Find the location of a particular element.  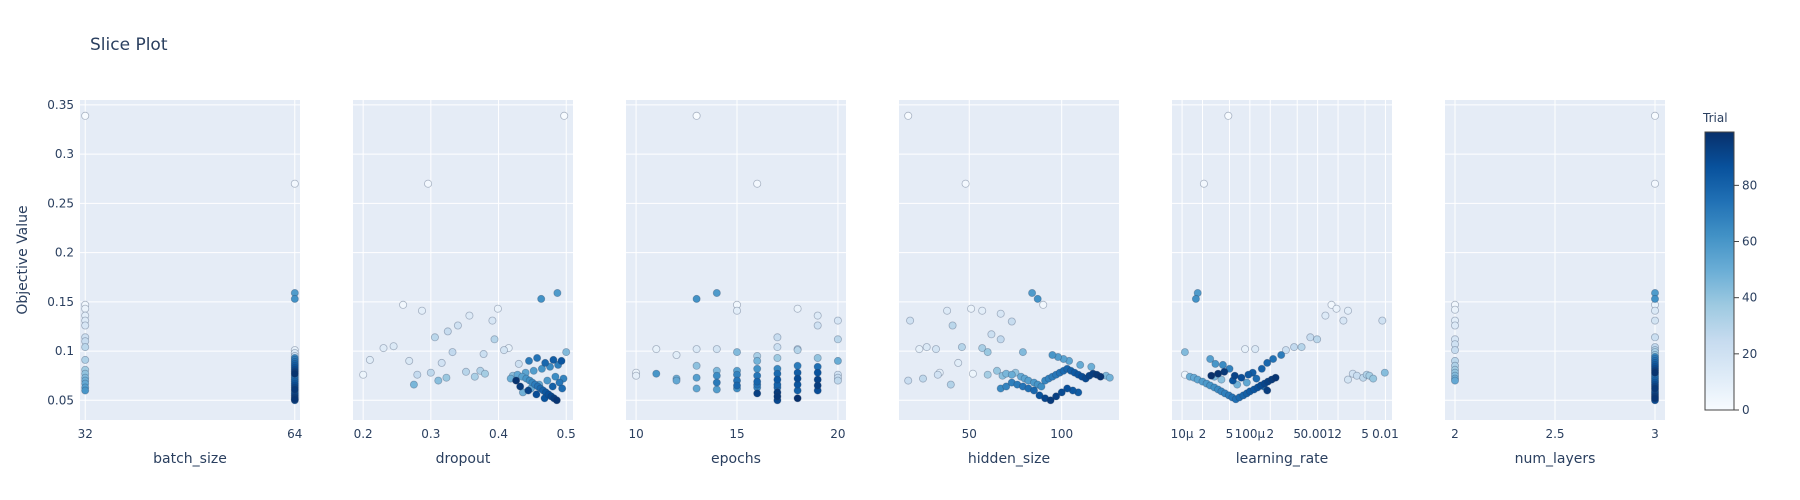

colorbar-tick-label: 60 is located at coordinates (1749, 242).